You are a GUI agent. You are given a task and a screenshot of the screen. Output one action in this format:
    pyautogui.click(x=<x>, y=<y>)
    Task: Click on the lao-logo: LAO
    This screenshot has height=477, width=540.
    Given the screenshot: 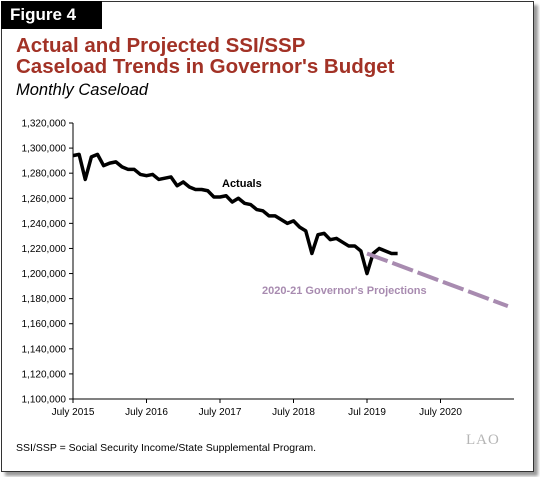 What is the action you would take?
    pyautogui.click(x=483, y=440)
    